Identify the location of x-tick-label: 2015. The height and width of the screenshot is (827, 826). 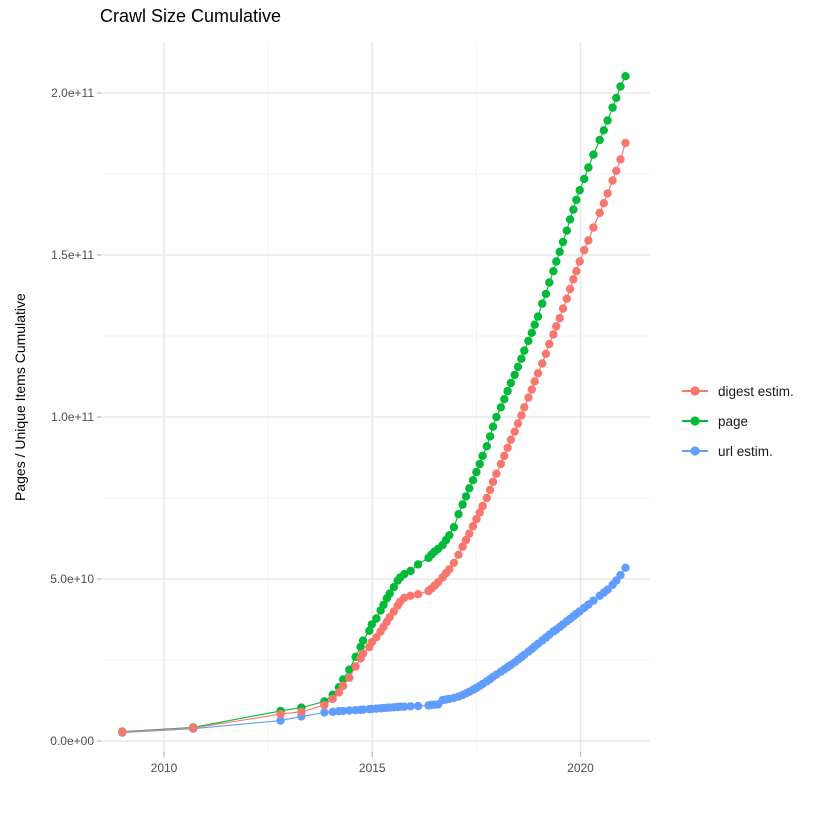
(372, 768).